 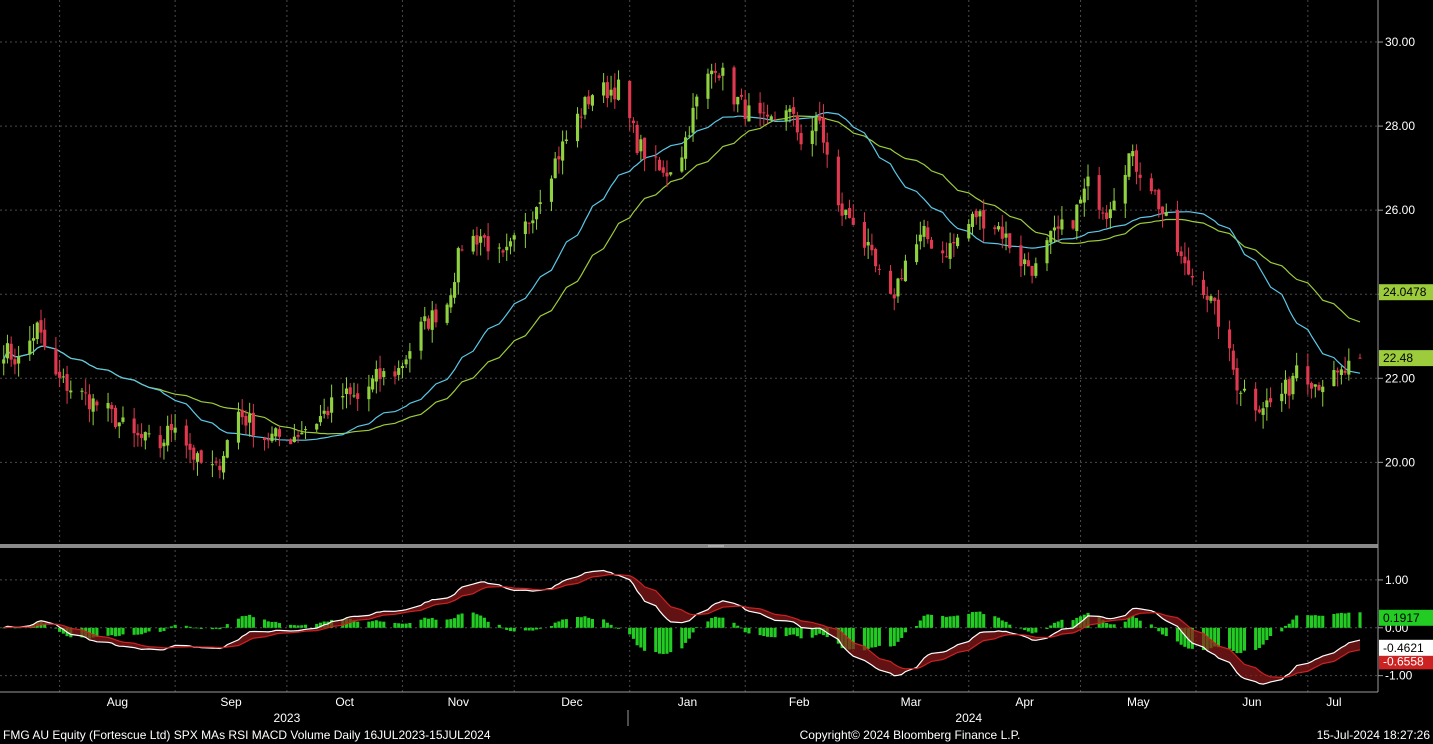 I want to click on signal-value-tag-text: -0.6558, so click(x=1403, y=661).